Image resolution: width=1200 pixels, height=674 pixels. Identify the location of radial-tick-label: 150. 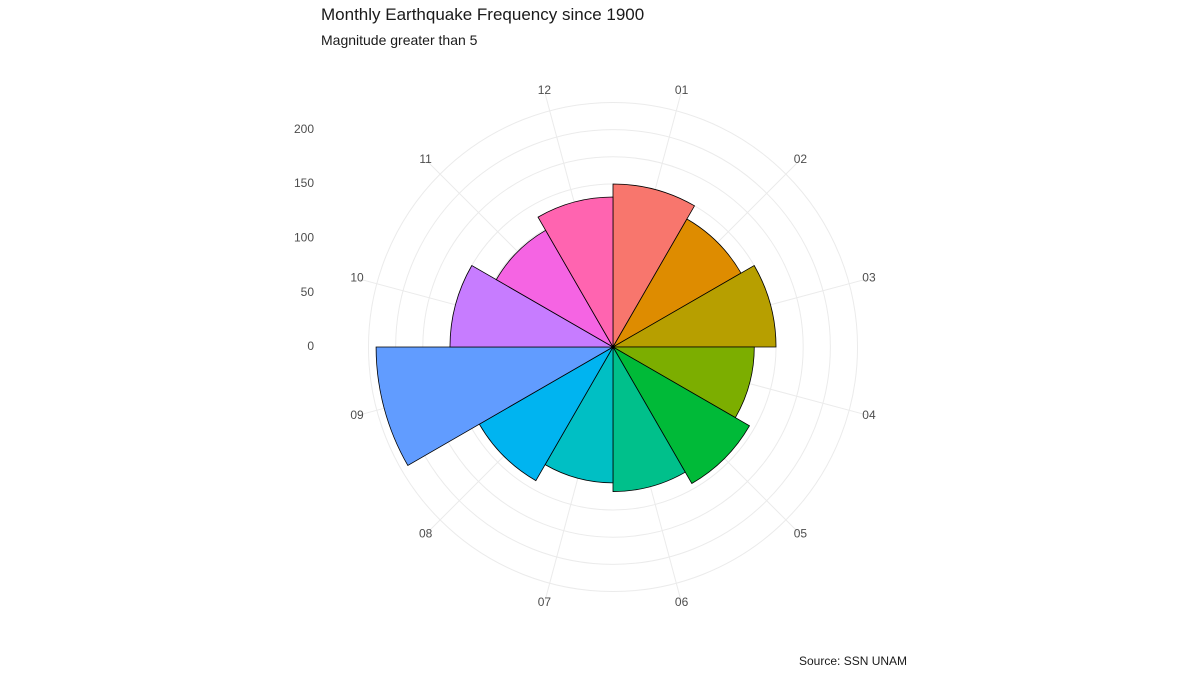
(304, 183).